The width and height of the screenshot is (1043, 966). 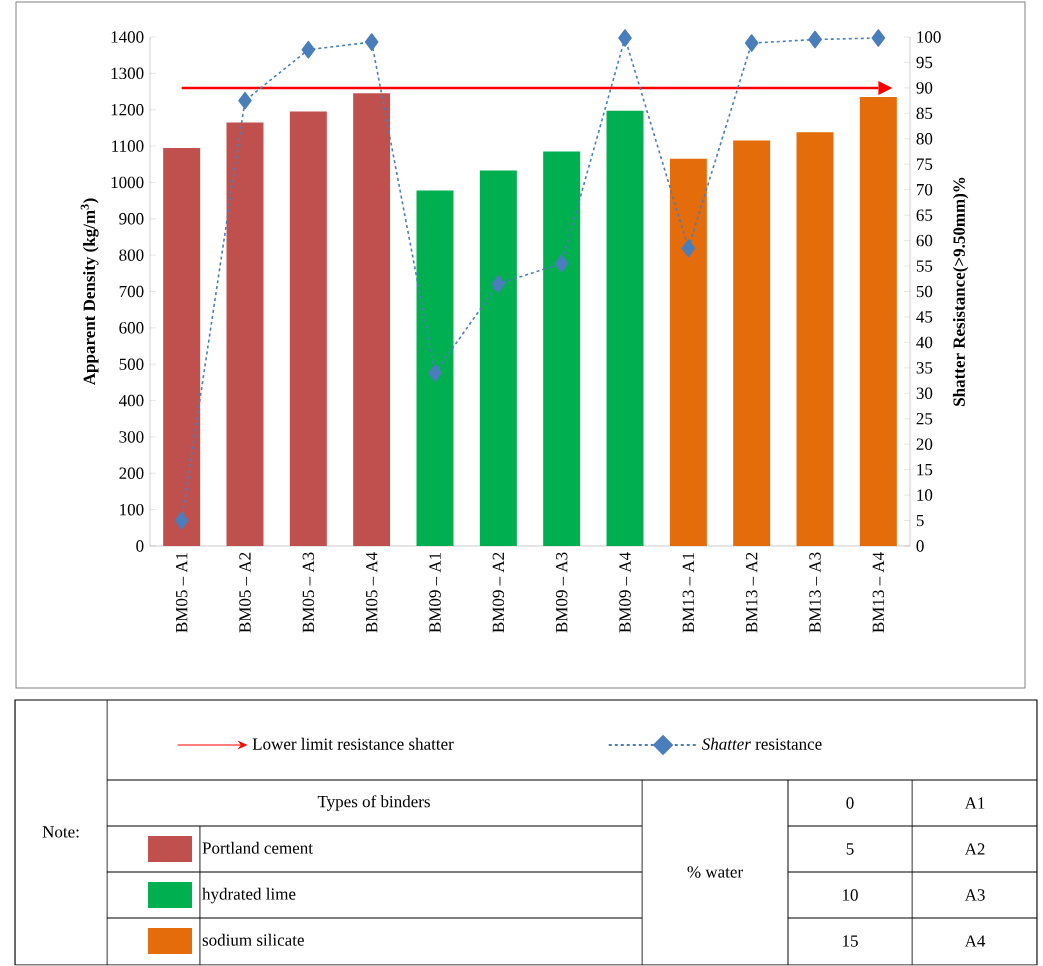 I want to click on y-tick-label: 400, so click(x=131, y=401).